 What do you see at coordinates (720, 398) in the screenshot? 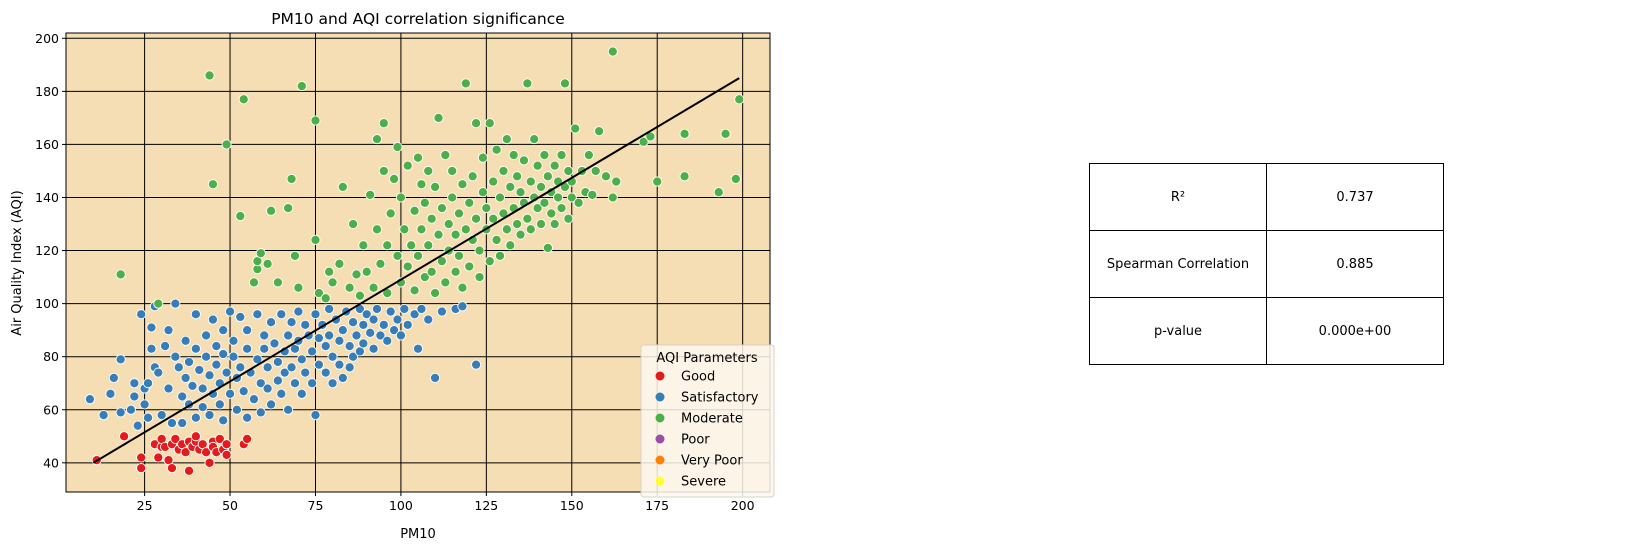
I see `legend-entry-label: Satisfactory` at bounding box center [720, 398].